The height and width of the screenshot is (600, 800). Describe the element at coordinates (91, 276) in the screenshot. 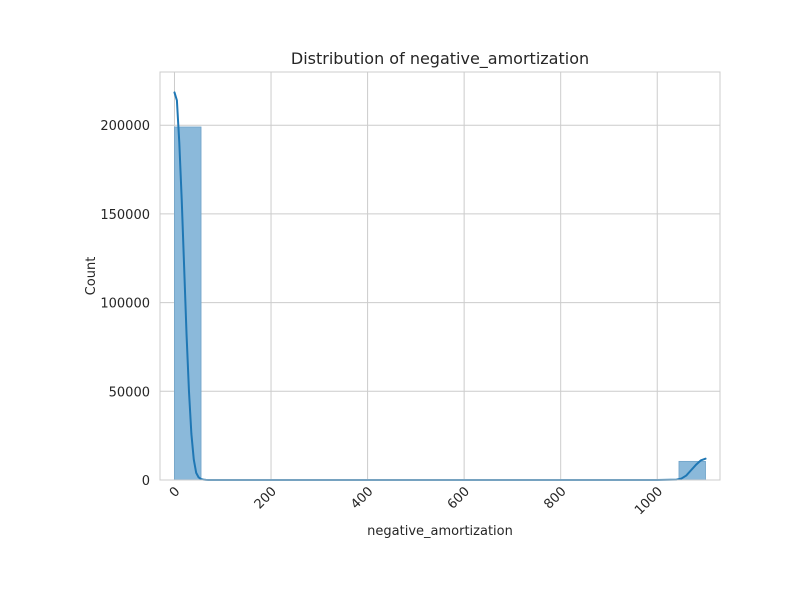

I see `y-axis-label: Count` at that location.